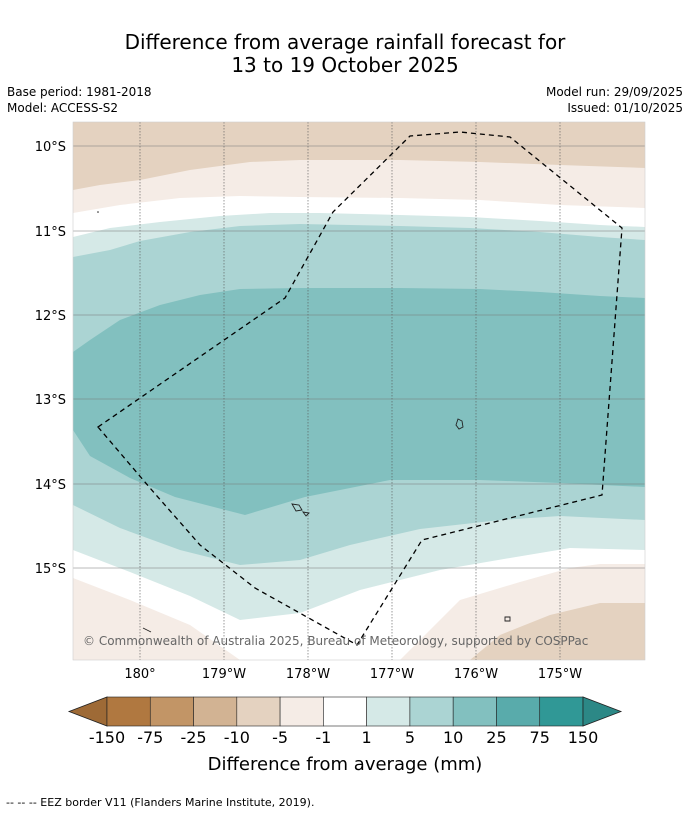 The image size is (690, 816). Describe the element at coordinates (353, 674) in the screenshot. I see `longitude-labels: 180° 179°W 178°W 177°W 176°W 175°W` at that location.